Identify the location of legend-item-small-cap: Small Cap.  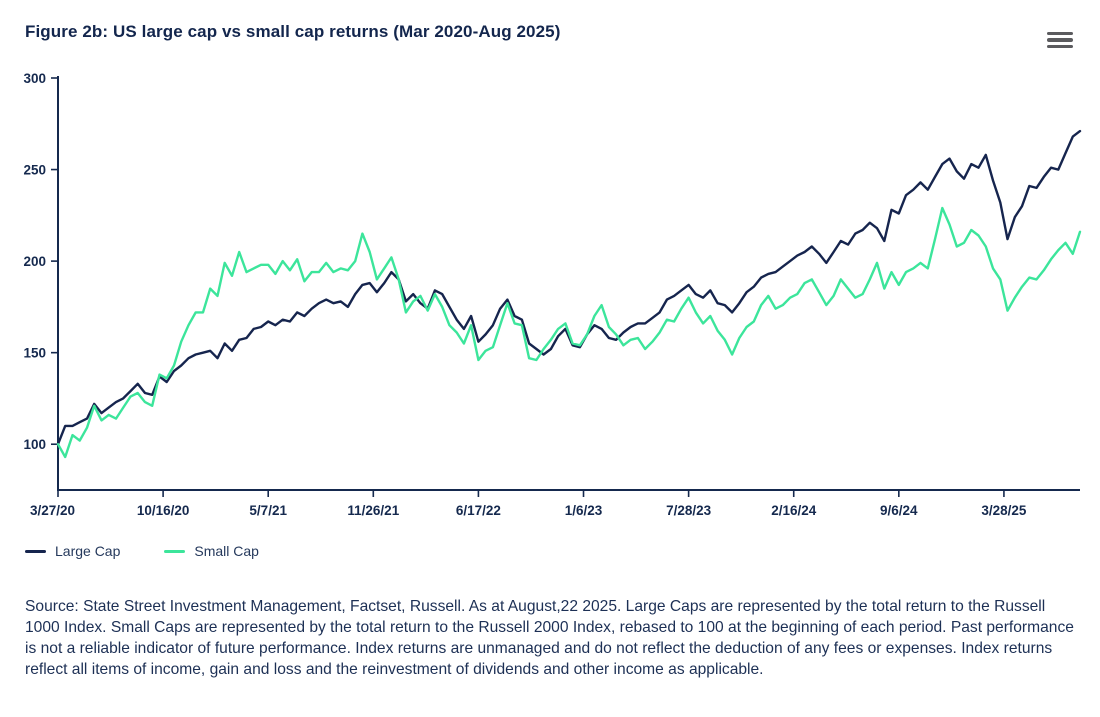
(211, 551).